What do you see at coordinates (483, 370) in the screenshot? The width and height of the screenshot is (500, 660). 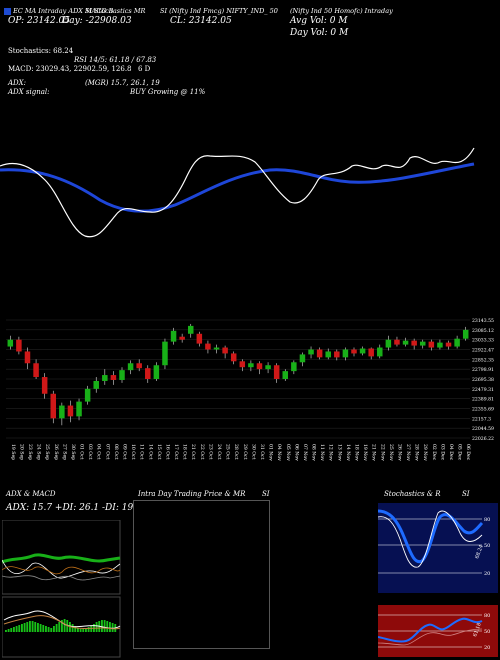 I see `price-tick-label: 22798.91` at bounding box center [483, 370].